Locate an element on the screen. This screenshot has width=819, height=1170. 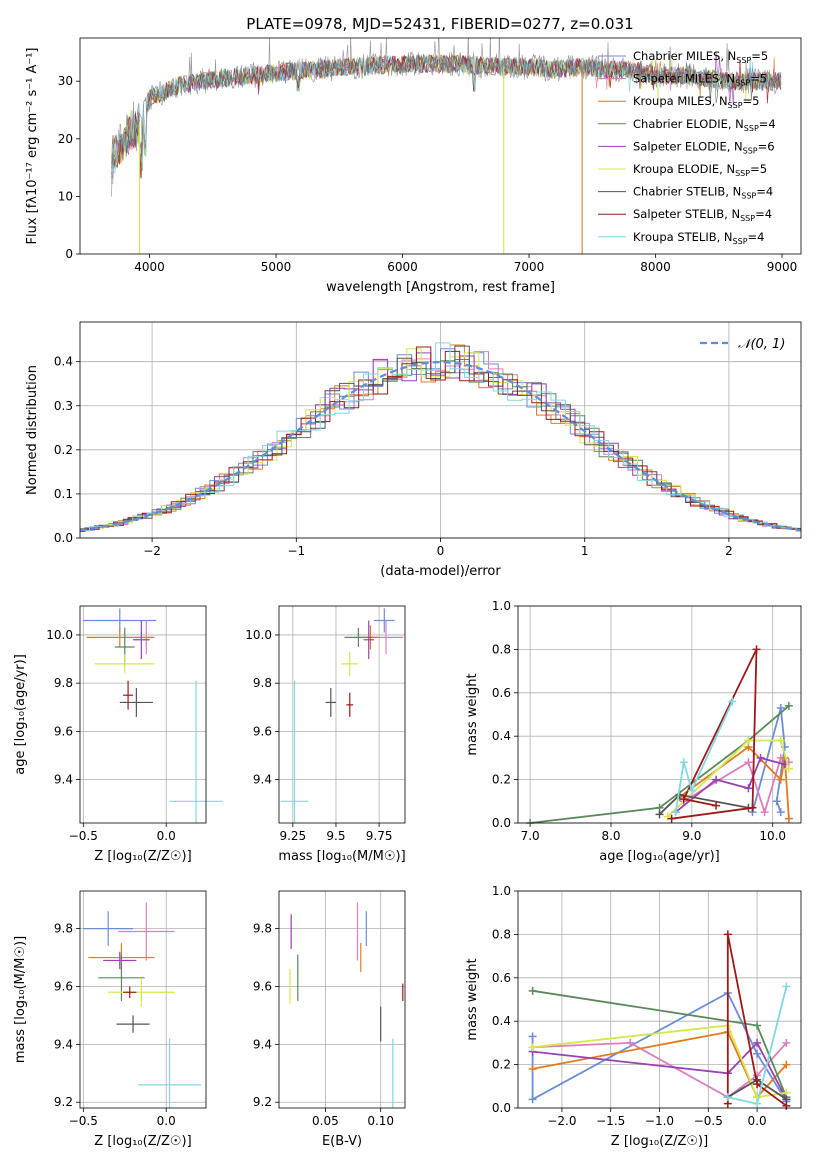
spectrum-data-line is located at coordinates (446, 117).